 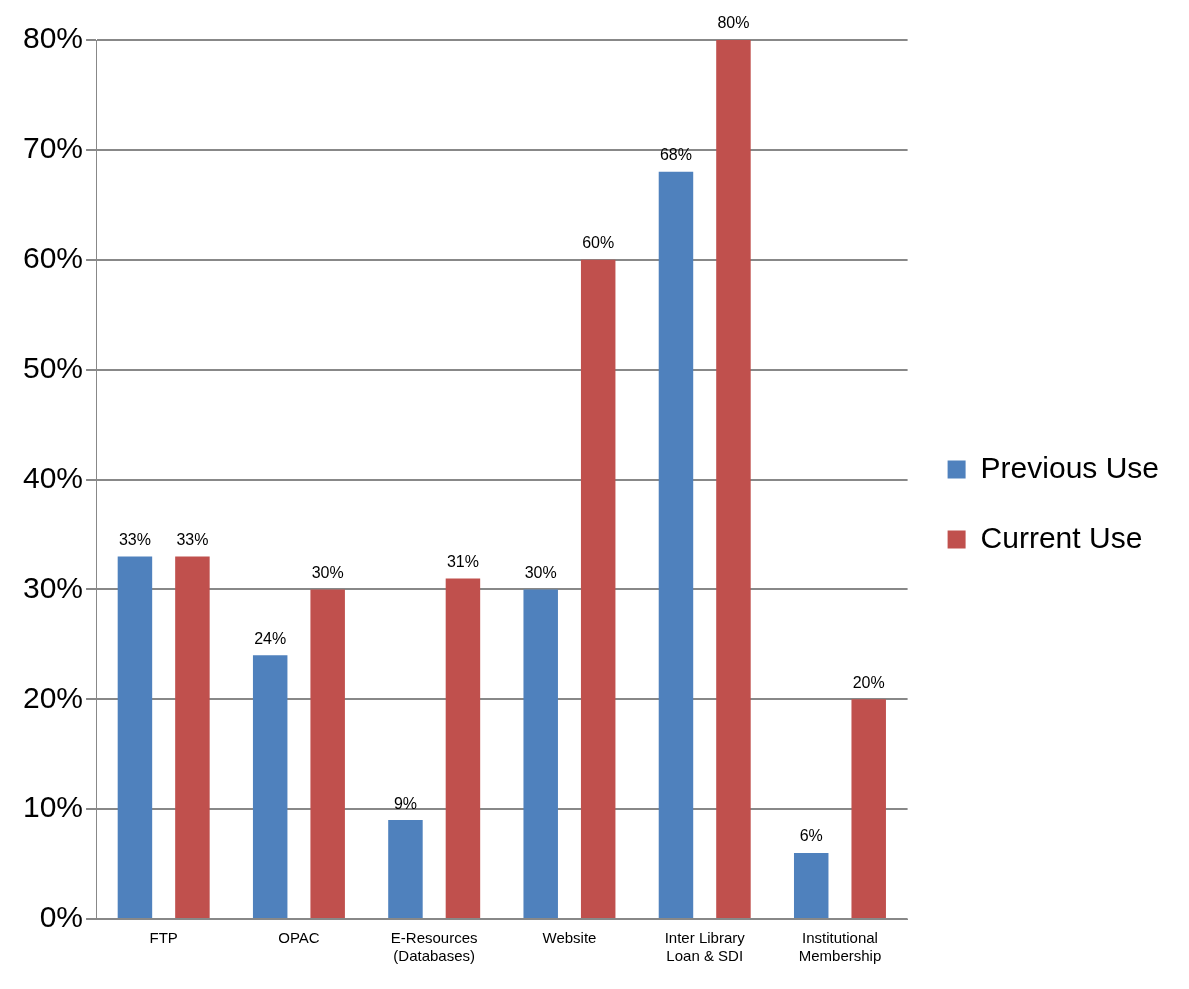 I want to click on data-label: 20%, so click(x=868, y=682).